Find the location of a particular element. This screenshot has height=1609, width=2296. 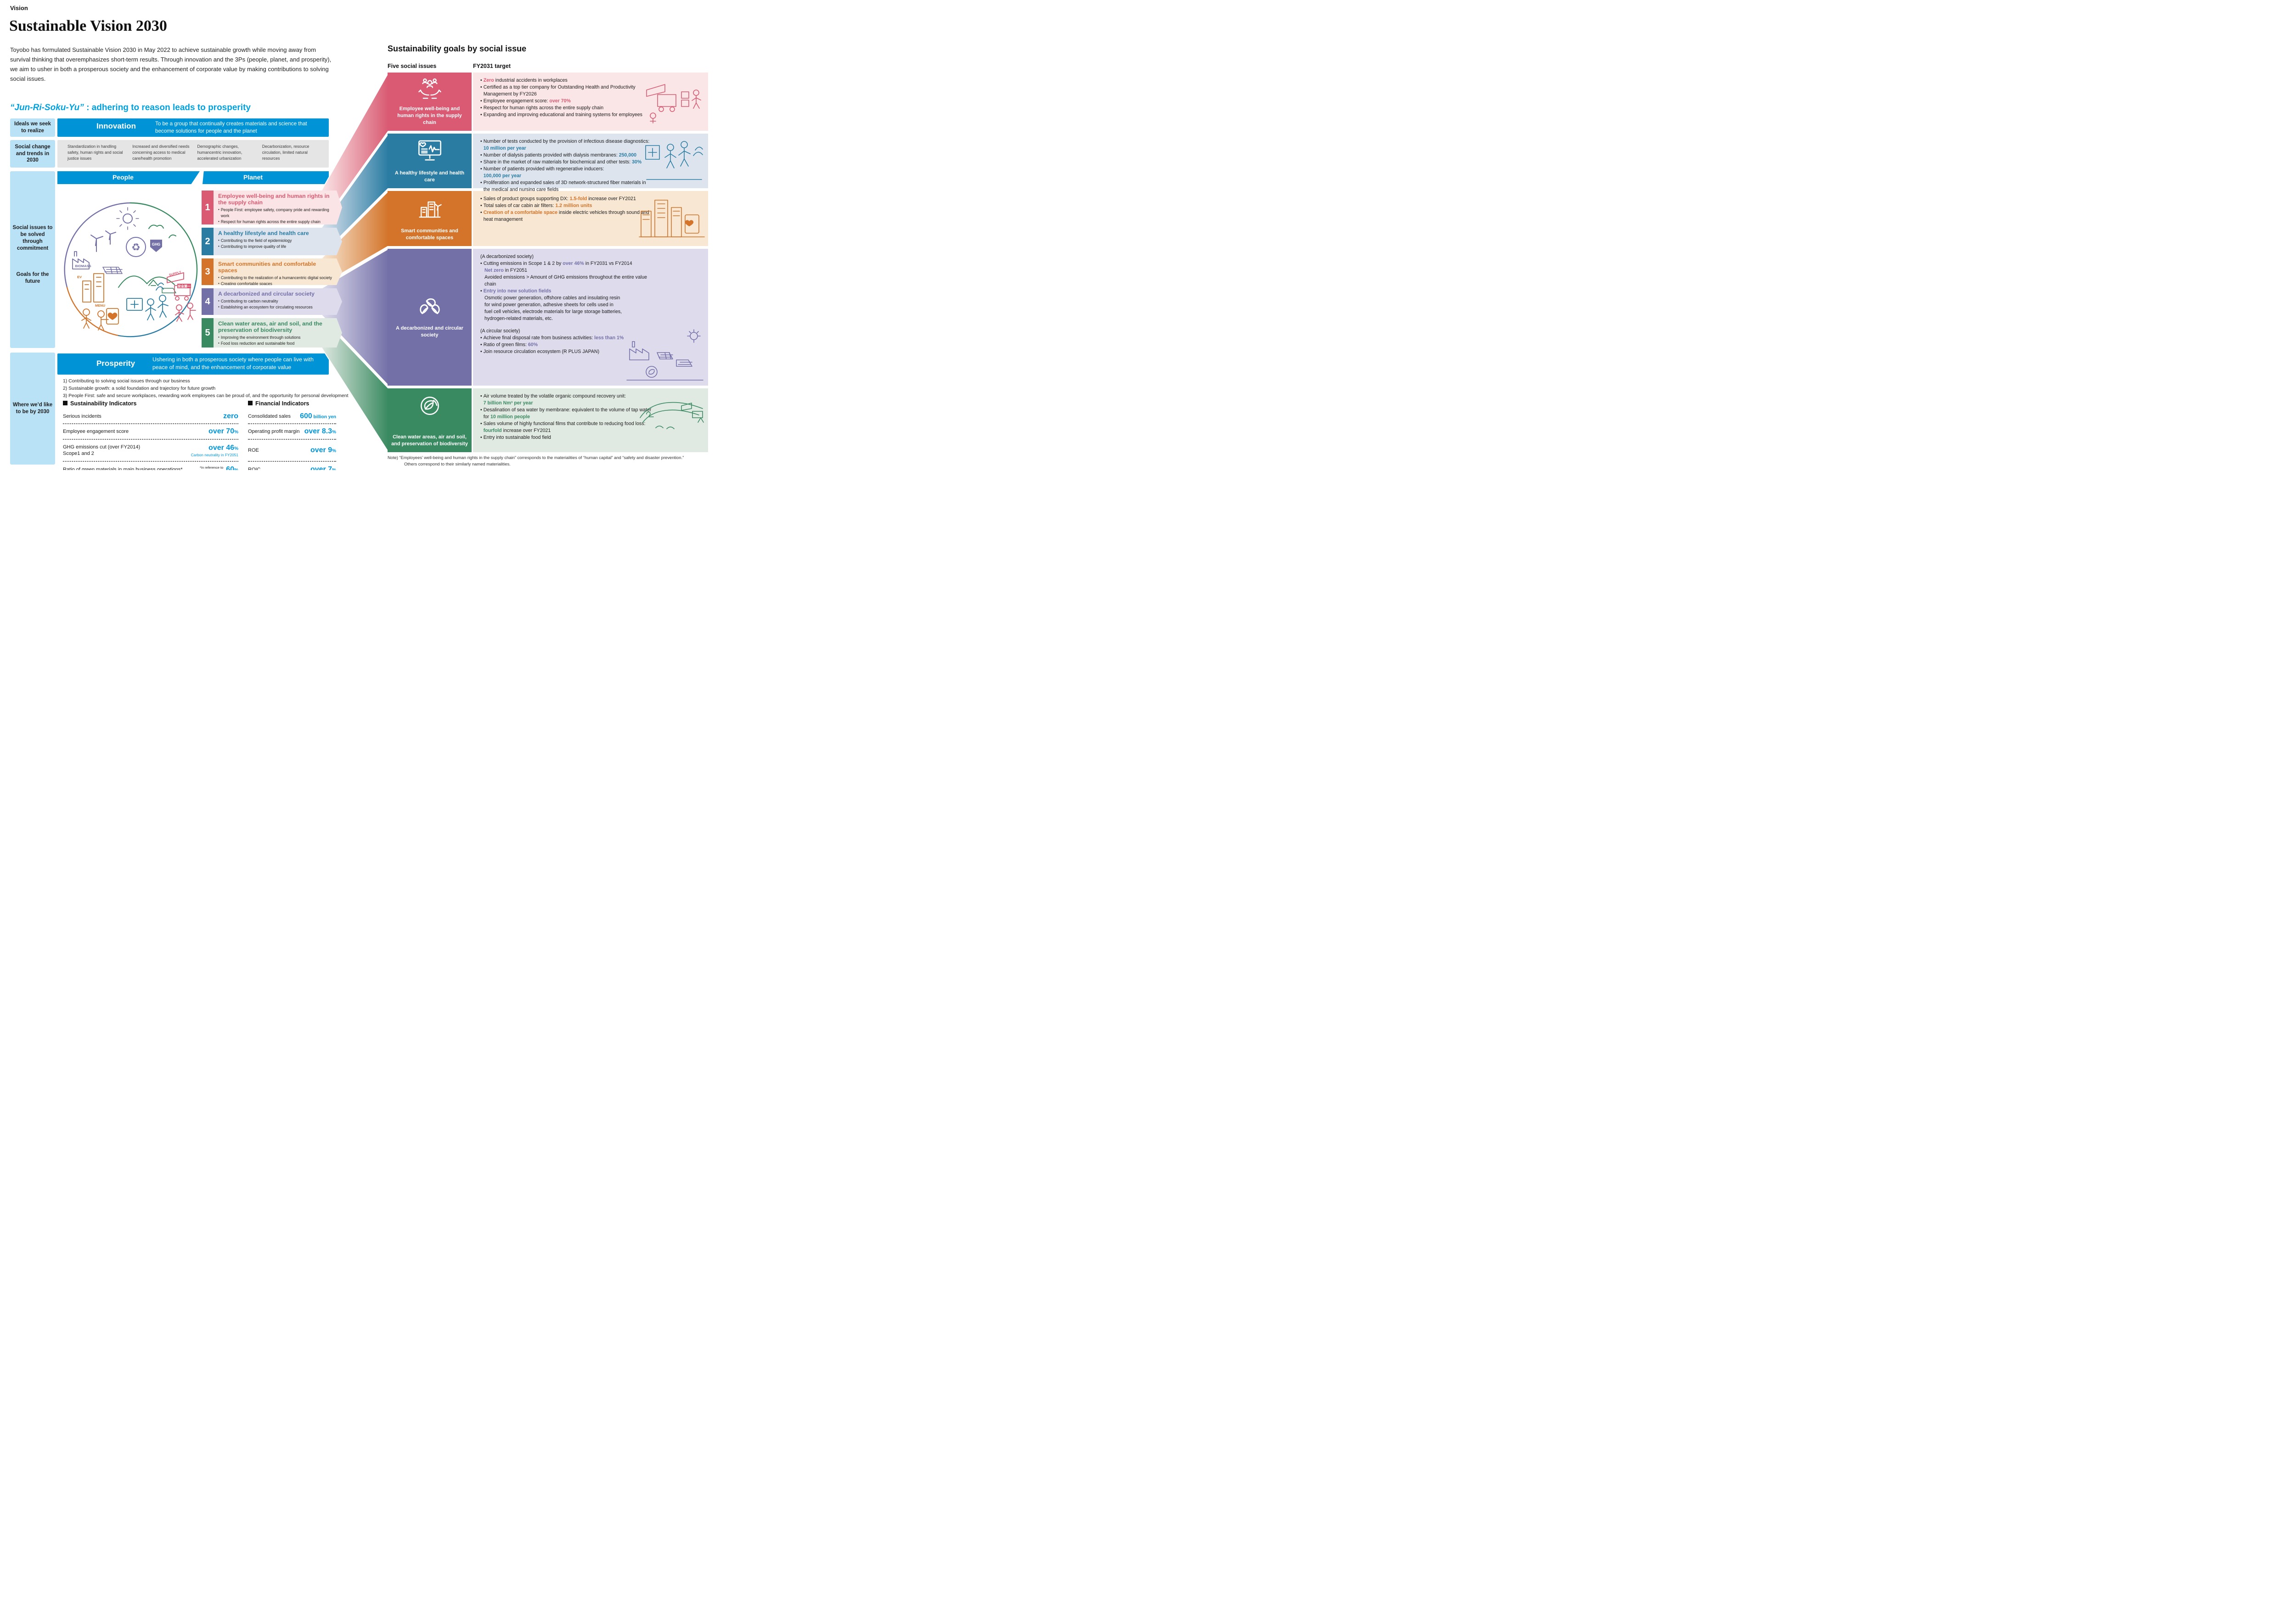

indicator-row: ROE over 9% is located at coordinates (292, 451).